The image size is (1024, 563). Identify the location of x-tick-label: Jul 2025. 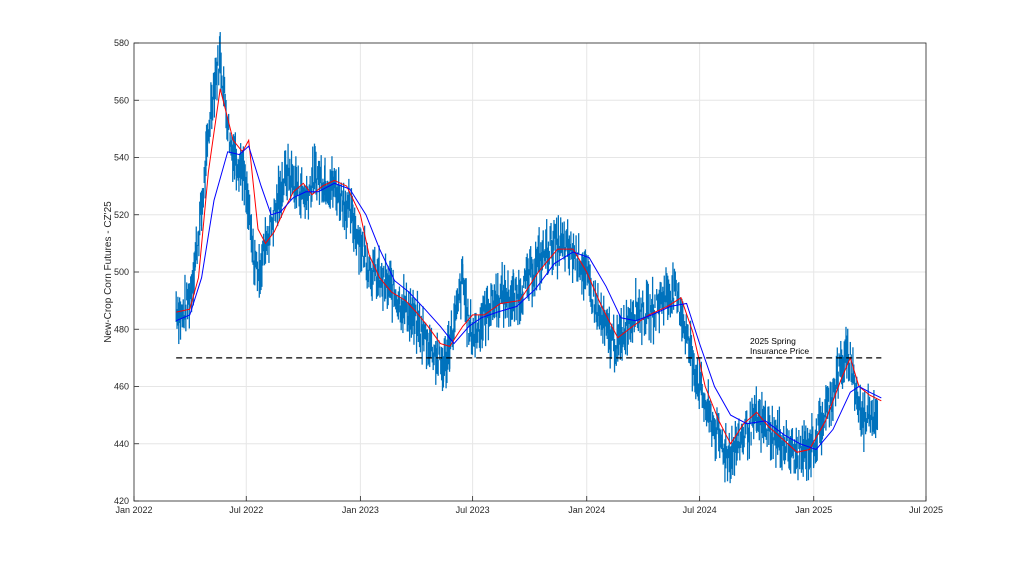
(926, 510).